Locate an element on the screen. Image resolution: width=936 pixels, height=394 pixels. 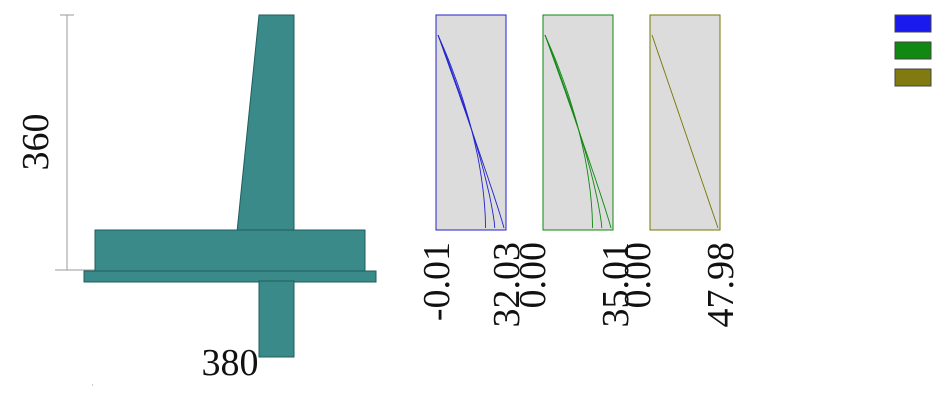
stem-below is located at coordinates (276, 319).